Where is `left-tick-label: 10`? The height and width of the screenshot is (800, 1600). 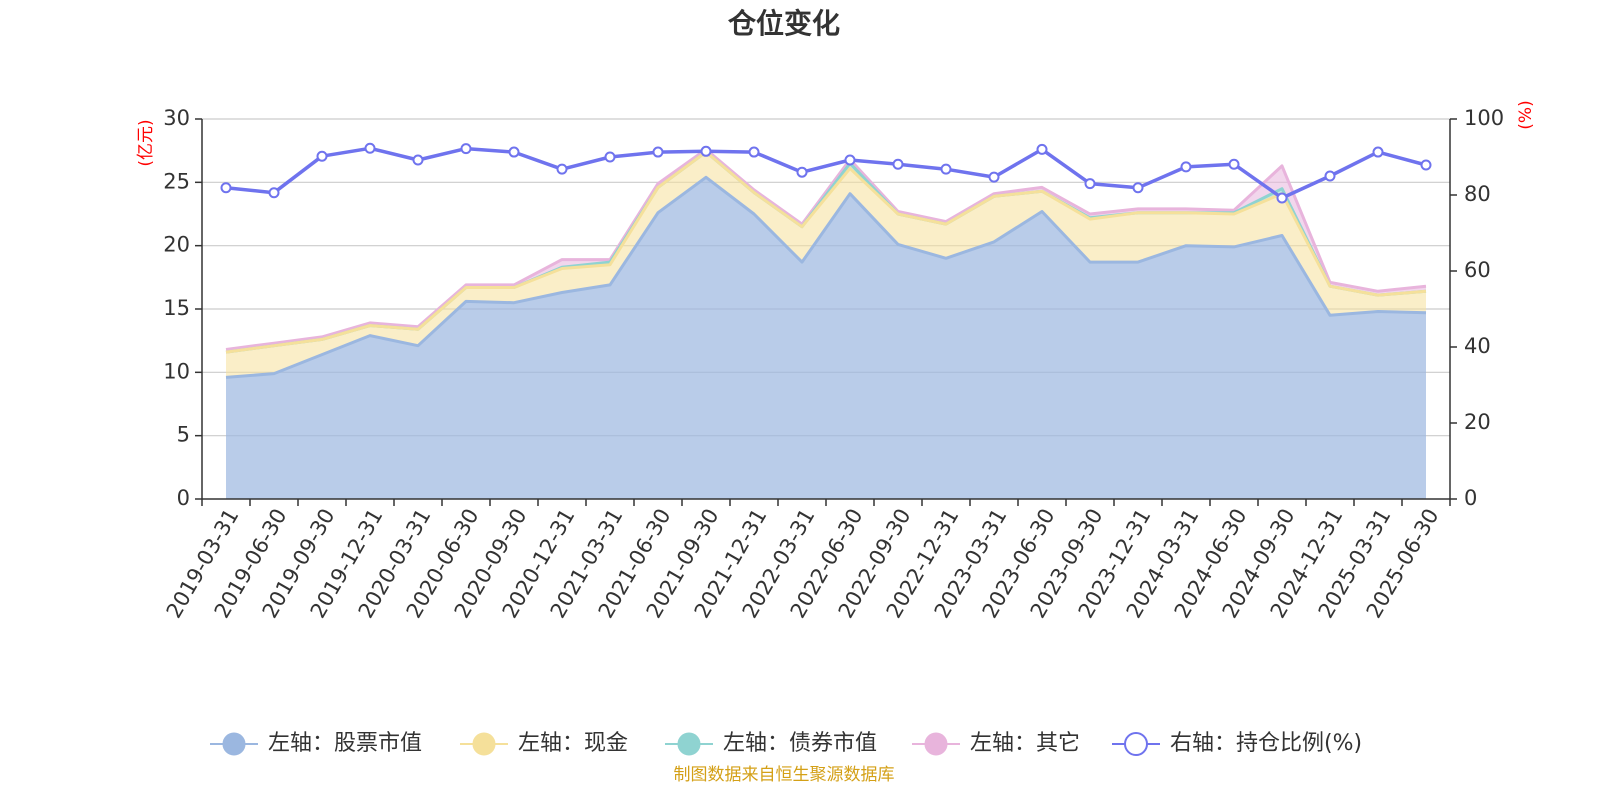 left-tick-label: 10 is located at coordinates (176, 371).